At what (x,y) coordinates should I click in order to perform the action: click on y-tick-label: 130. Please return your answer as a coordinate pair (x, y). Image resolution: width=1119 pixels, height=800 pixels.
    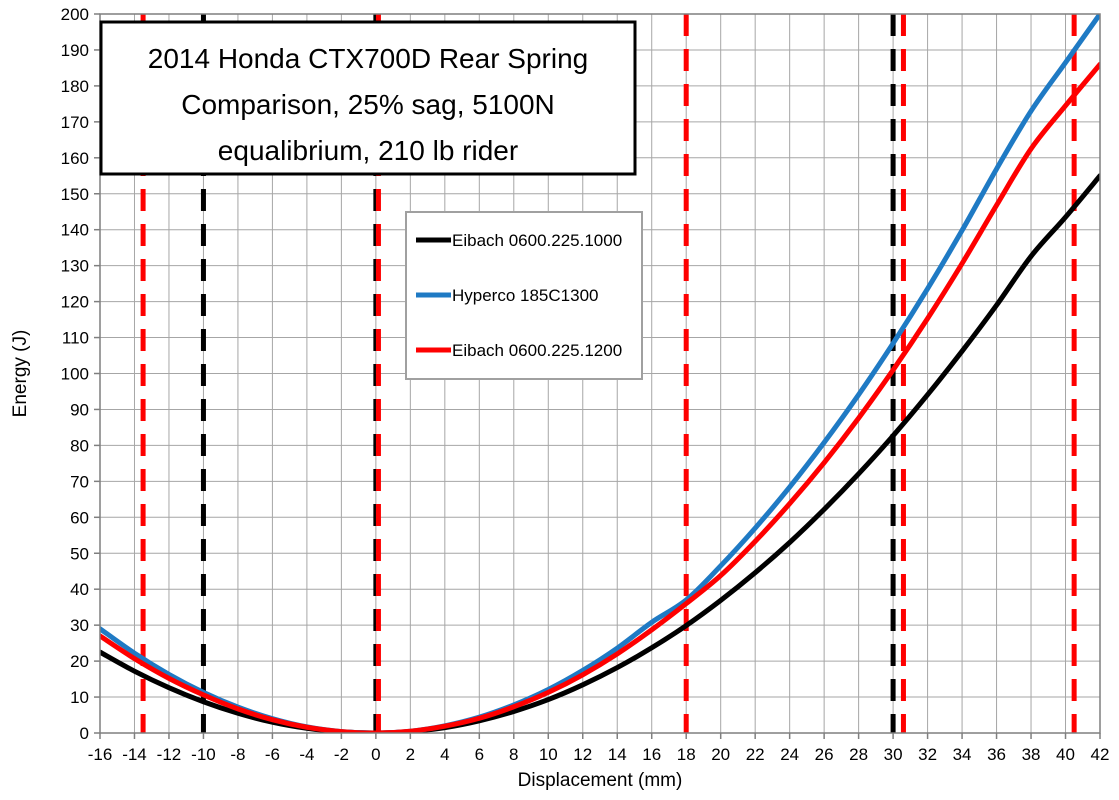
    Looking at the image, I should click on (75, 266).